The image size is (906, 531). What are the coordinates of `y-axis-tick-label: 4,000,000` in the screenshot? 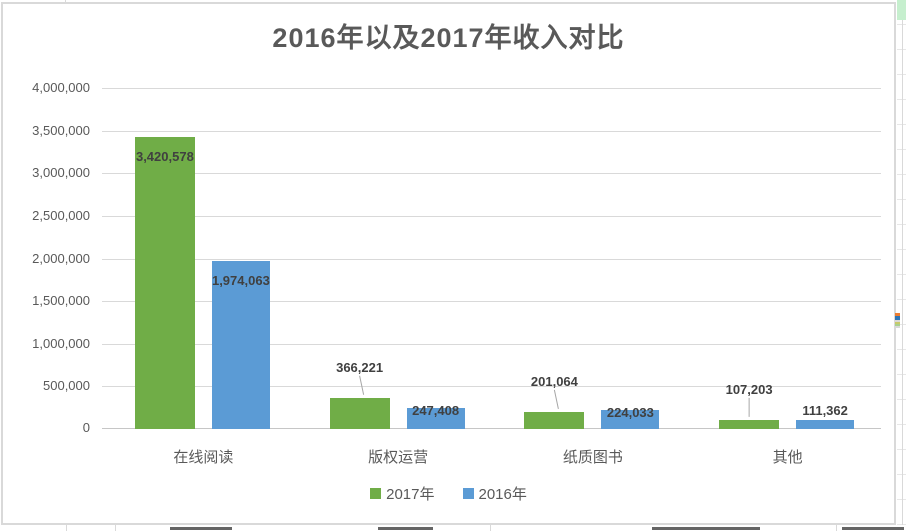 It's located at (61, 87).